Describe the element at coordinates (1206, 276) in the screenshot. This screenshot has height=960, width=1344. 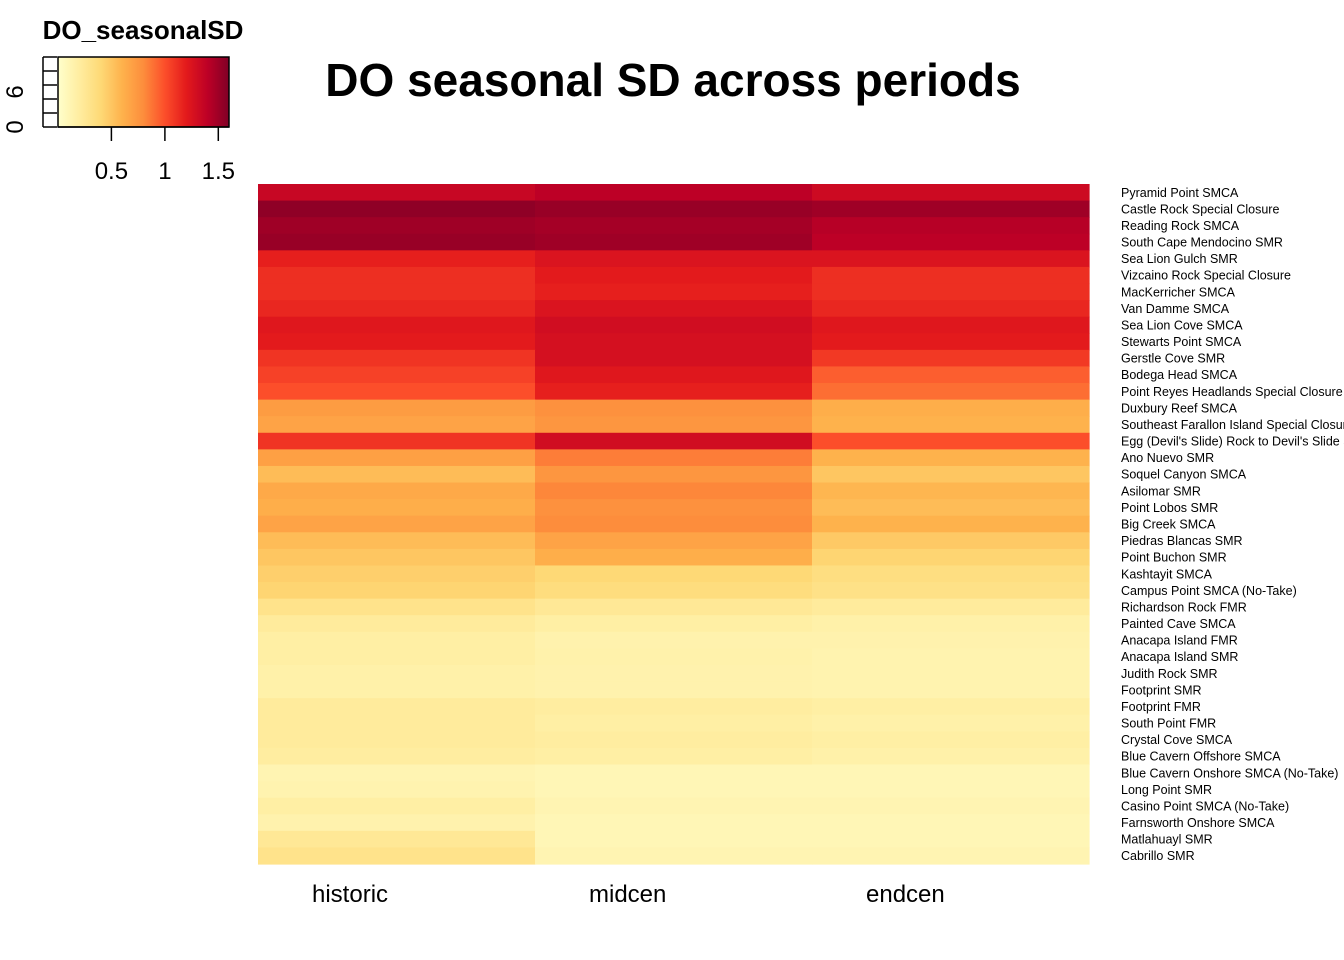
I see `row-label: Vizcaino Rock Special Closure` at that location.